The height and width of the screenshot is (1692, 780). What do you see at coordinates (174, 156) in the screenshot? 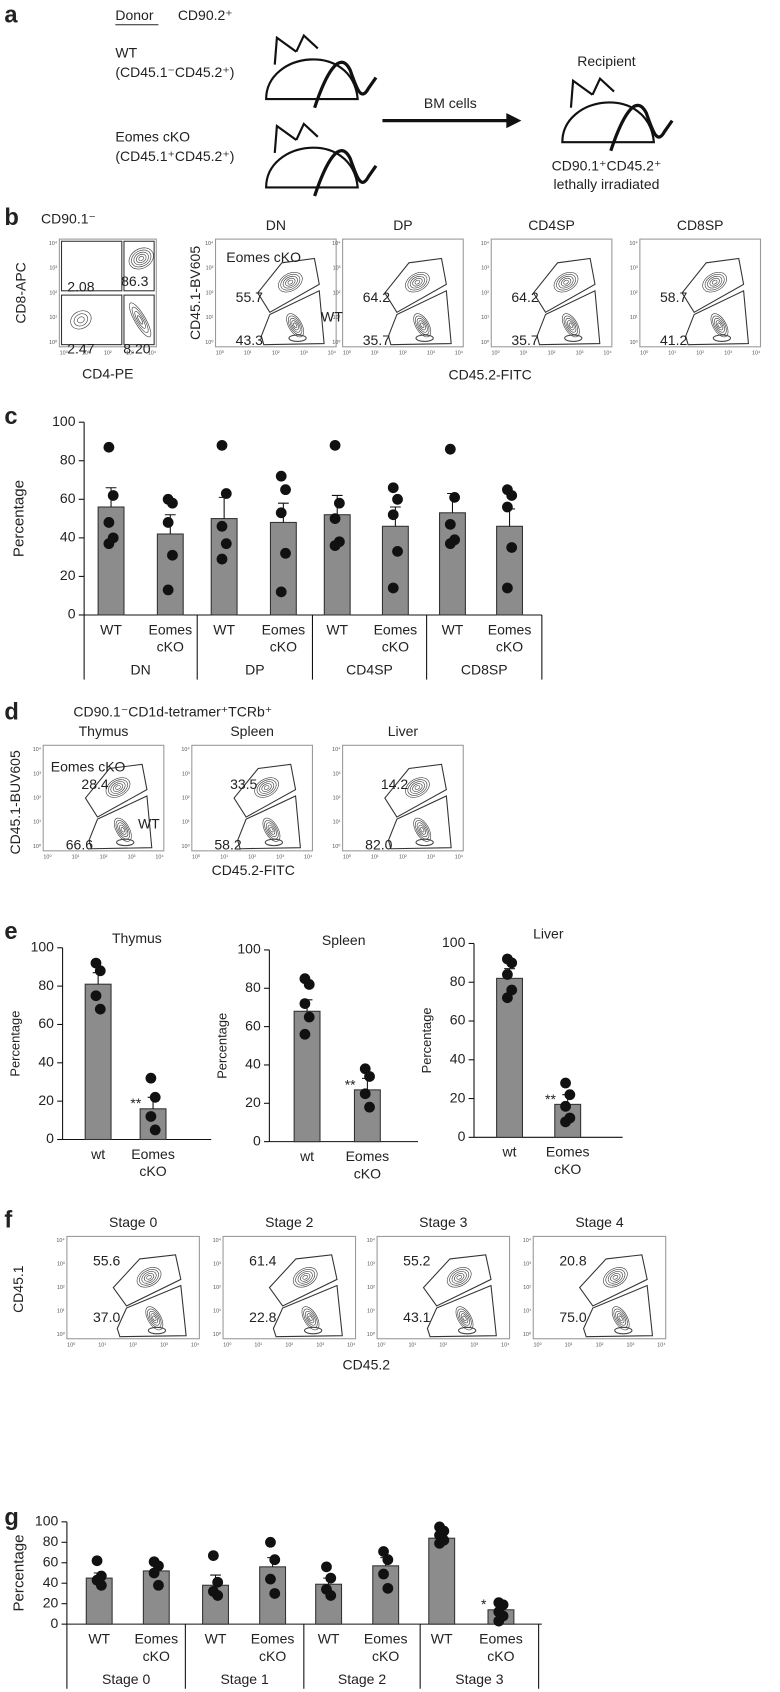
I see `label: (CD45.1⁺CD45.2⁺)` at bounding box center [174, 156].